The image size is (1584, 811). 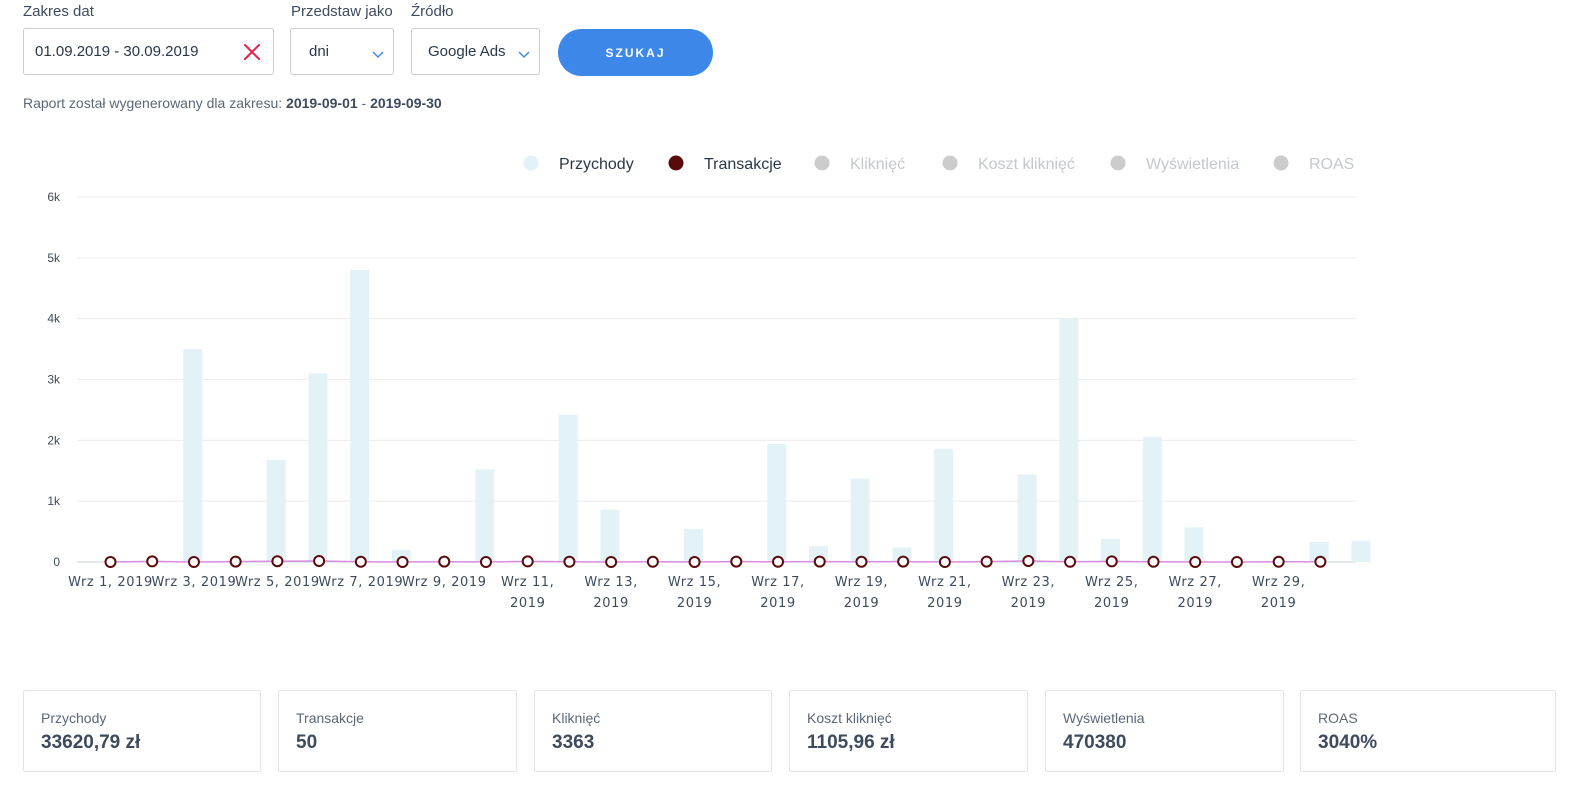 What do you see at coordinates (378, 54) in the screenshot?
I see `chevron-down-icon` at bounding box center [378, 54].